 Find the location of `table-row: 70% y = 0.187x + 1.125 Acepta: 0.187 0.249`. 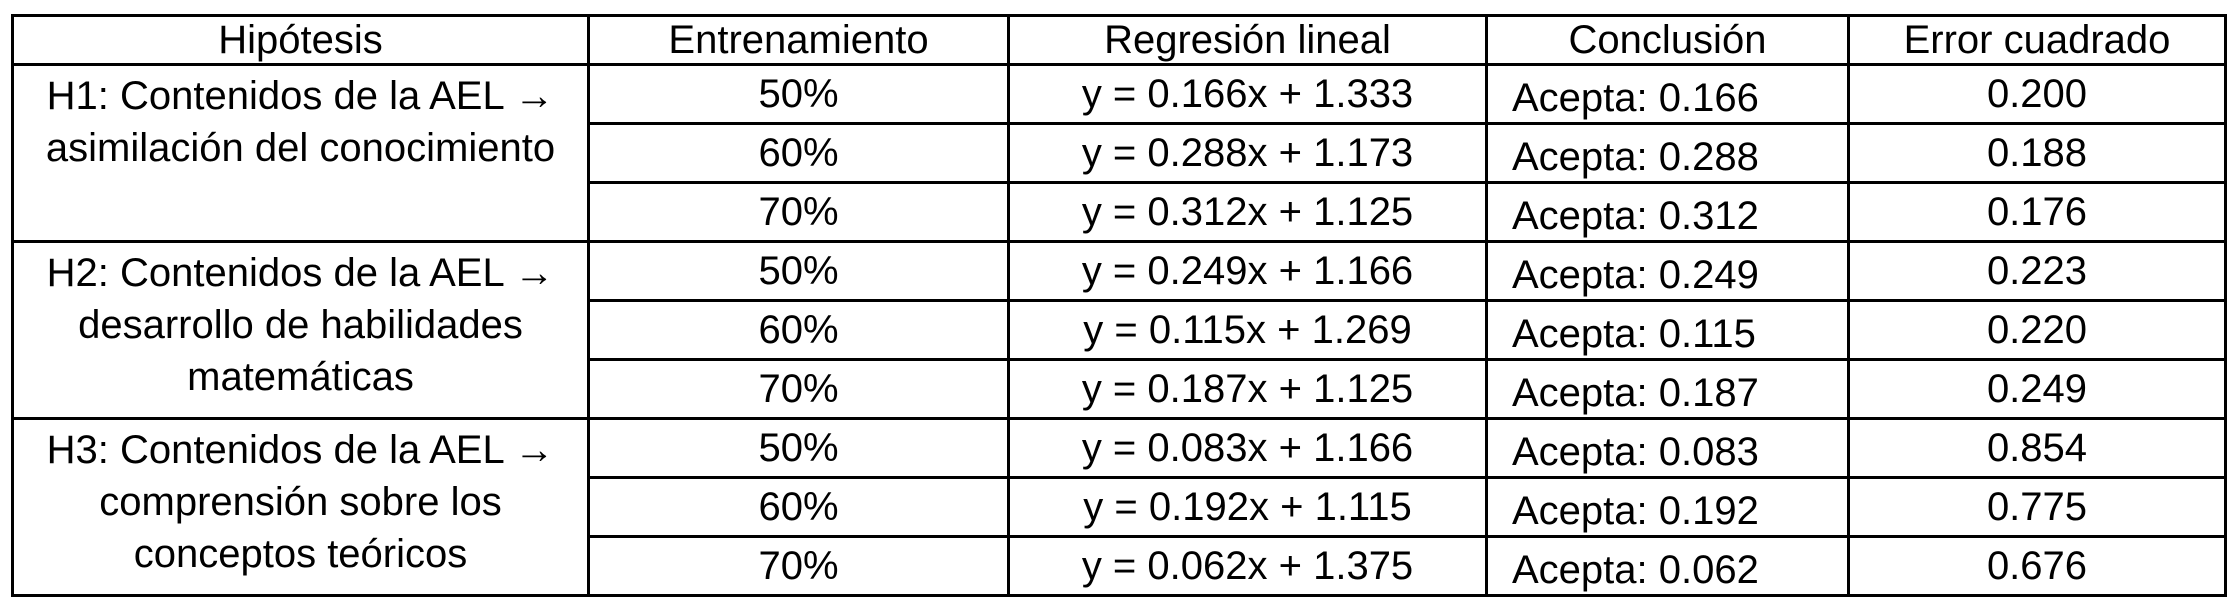

table-row: 70% y = 0.187x + 1.125 Acepta: 0.187 0.249 is located at coordinates (1120, 389).